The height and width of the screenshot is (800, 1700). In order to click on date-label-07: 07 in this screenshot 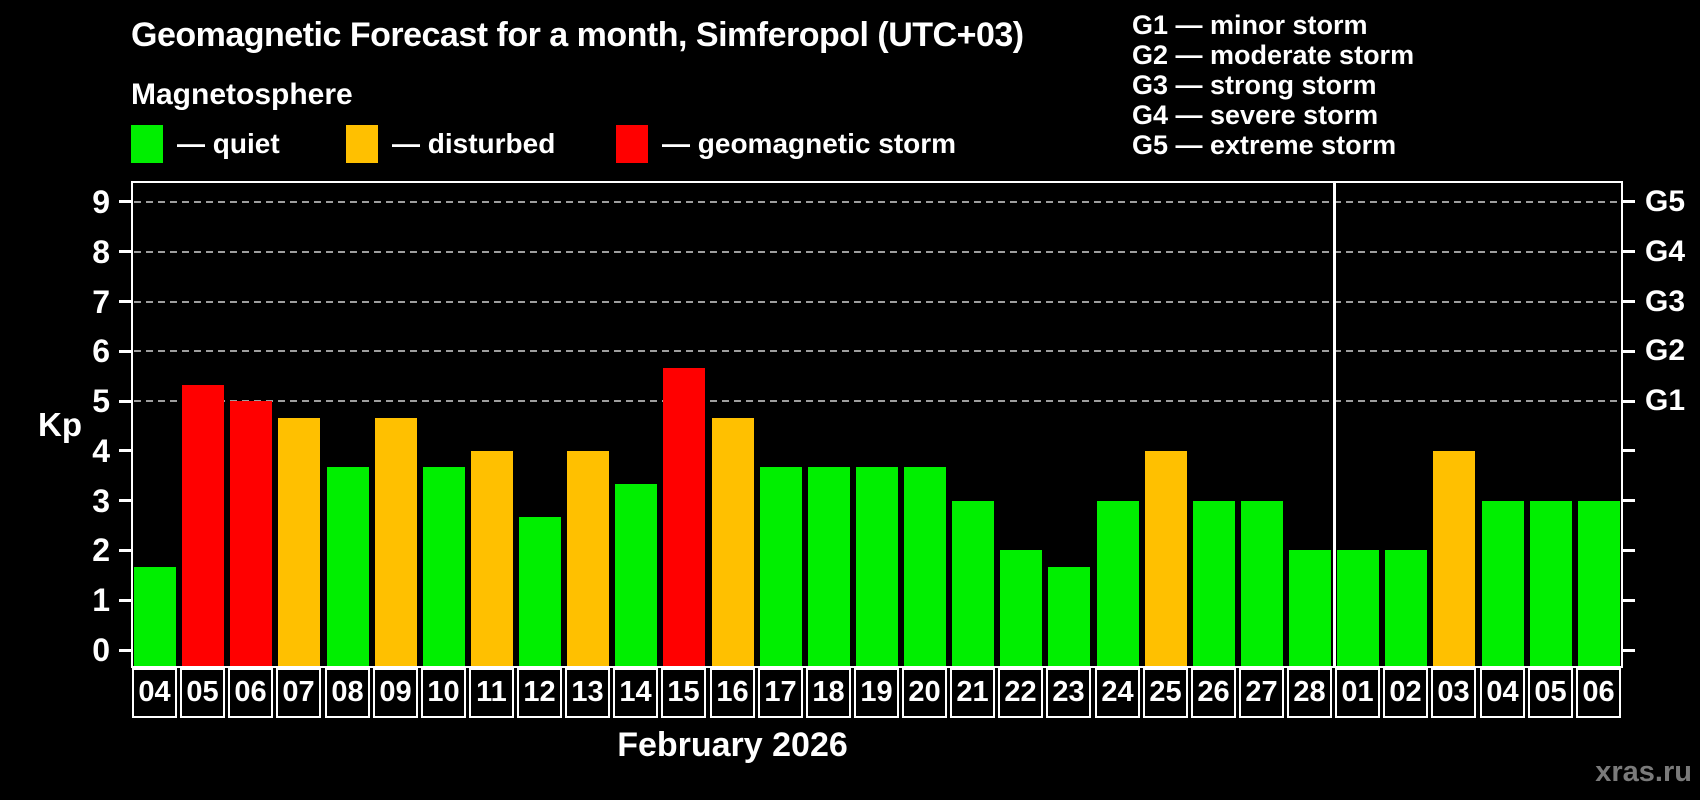, I will do `click(298, 693)`.